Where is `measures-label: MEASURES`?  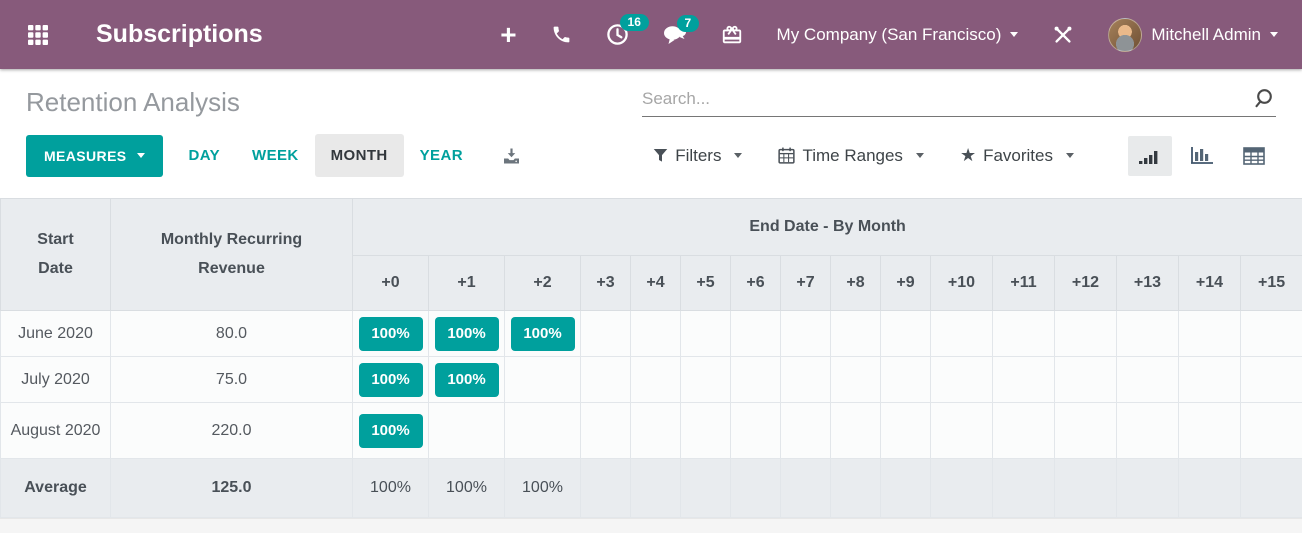
measures-label: MEASURES is located at coordinates (85, 155).